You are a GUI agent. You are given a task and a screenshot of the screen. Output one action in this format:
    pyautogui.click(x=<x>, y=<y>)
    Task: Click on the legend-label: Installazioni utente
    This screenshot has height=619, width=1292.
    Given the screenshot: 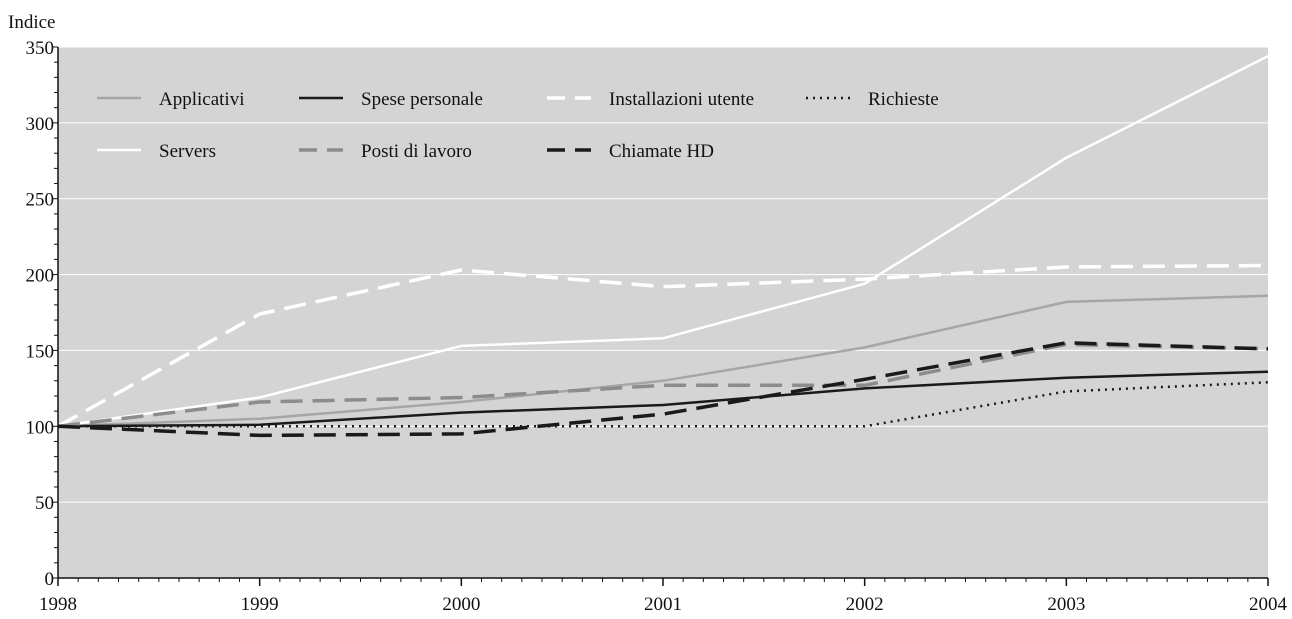 What is the action you would take?
    pyautogui.click(x=681, y=99)
    